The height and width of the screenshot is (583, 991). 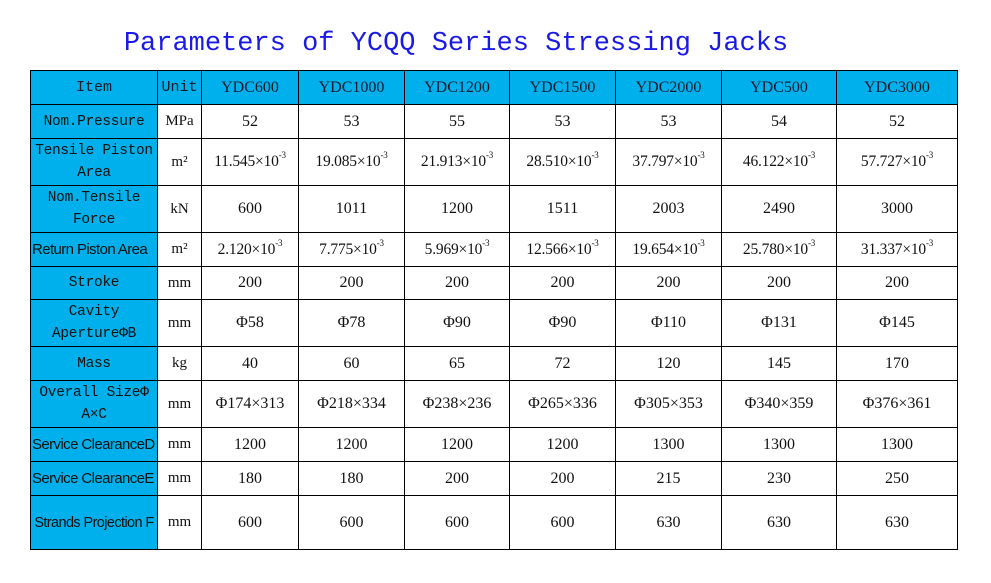 What do you see at coordinates (250, 363) in the screenshot?
I see `table-cell: 40` at bounding box center [250, 363].